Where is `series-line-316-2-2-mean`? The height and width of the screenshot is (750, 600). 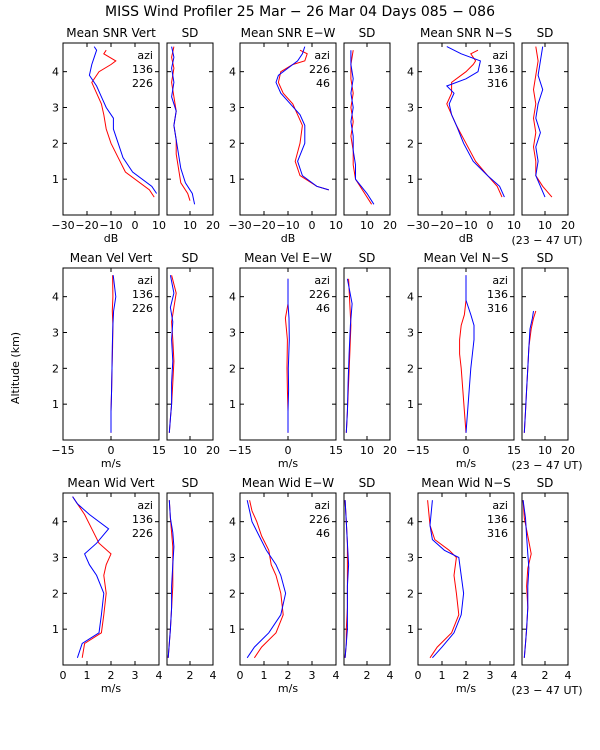
series-line-316-2-2-mean is located at coordinates (447, 579).